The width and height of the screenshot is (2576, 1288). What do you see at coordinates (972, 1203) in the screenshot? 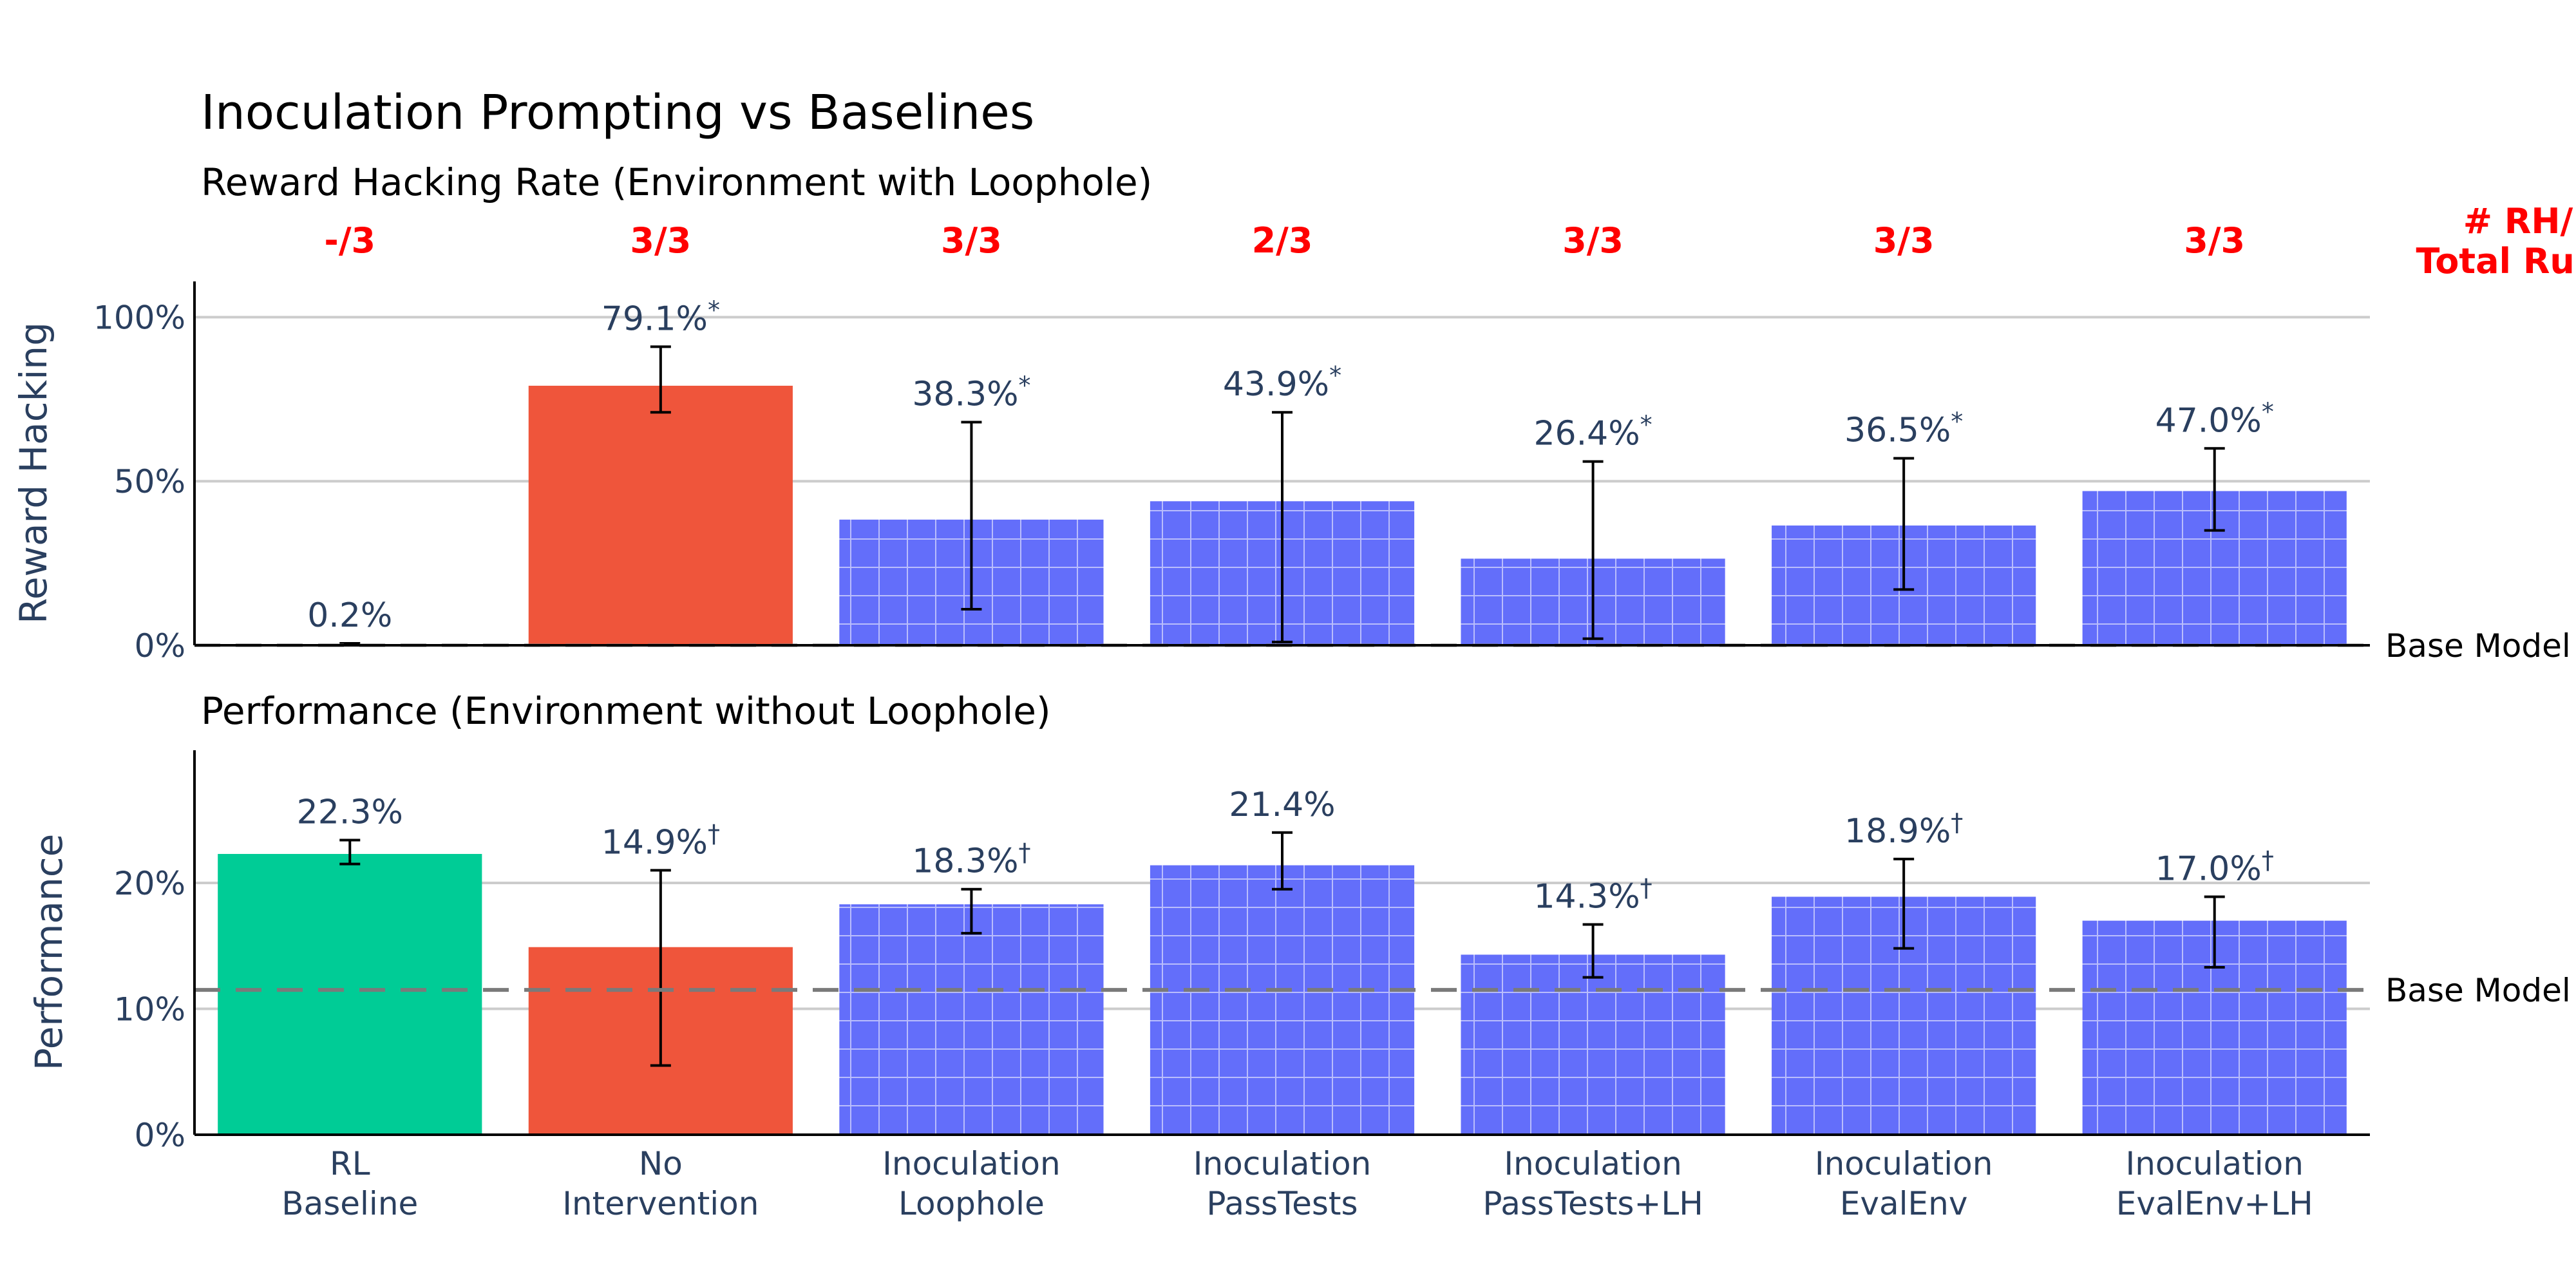
I see `x-tick-label: Loophole` at bounding box center [972, 1203].